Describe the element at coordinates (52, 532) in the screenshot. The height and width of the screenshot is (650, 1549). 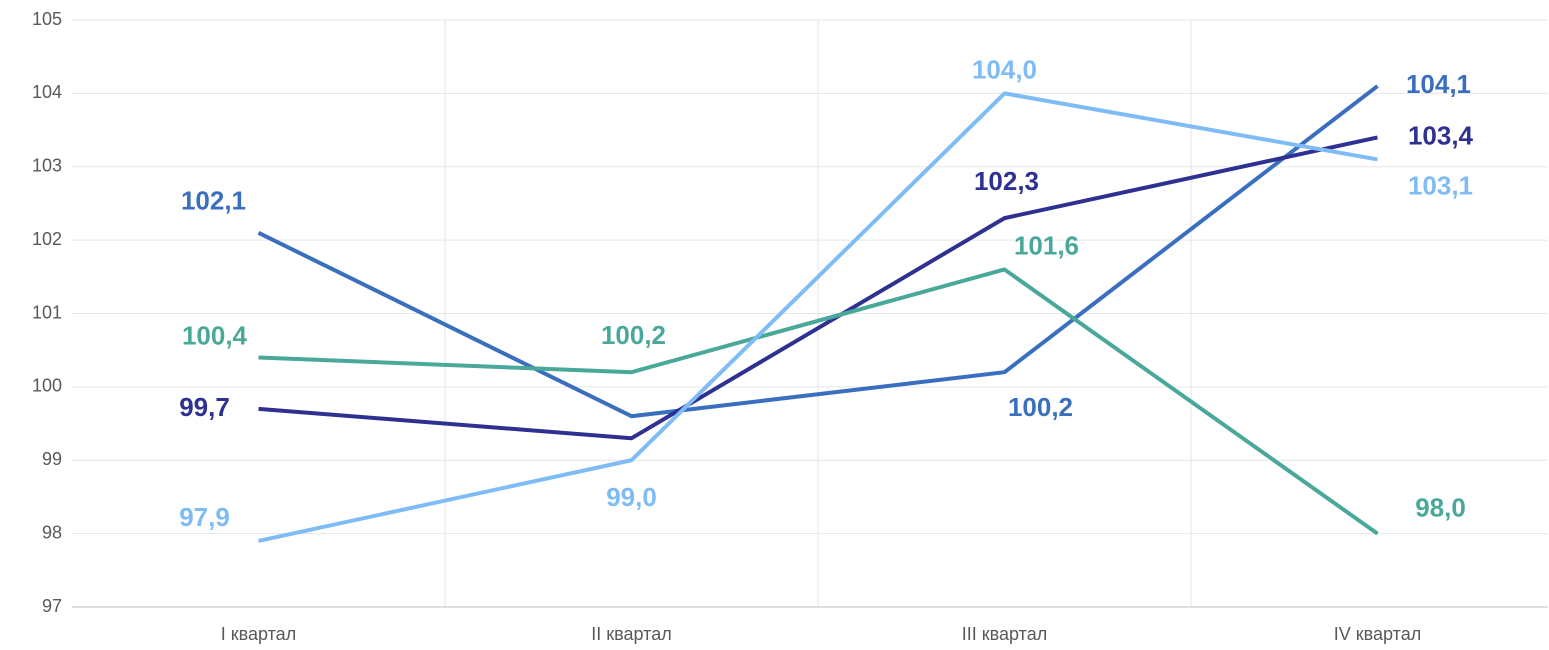
I see `y-tick-label: 98` at that location.